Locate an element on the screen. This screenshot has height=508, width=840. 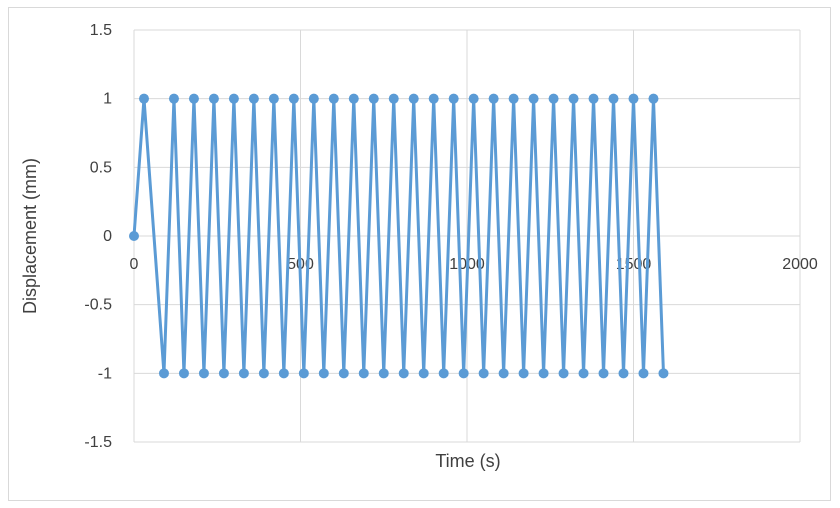
y-axis-ticks: 1.5 1 0.5 0 -0.5 -1 -1.5 is located at coordinates (98, 236).